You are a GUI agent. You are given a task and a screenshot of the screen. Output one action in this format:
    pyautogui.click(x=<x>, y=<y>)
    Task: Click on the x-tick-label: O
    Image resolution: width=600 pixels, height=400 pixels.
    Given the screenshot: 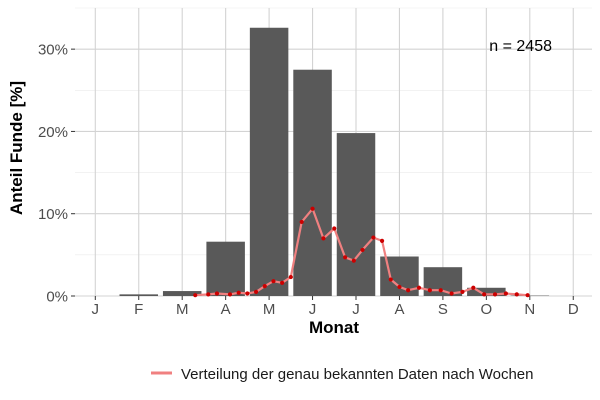 What is the action you would take?
    pyautogui.click(x=487, y=309)
    